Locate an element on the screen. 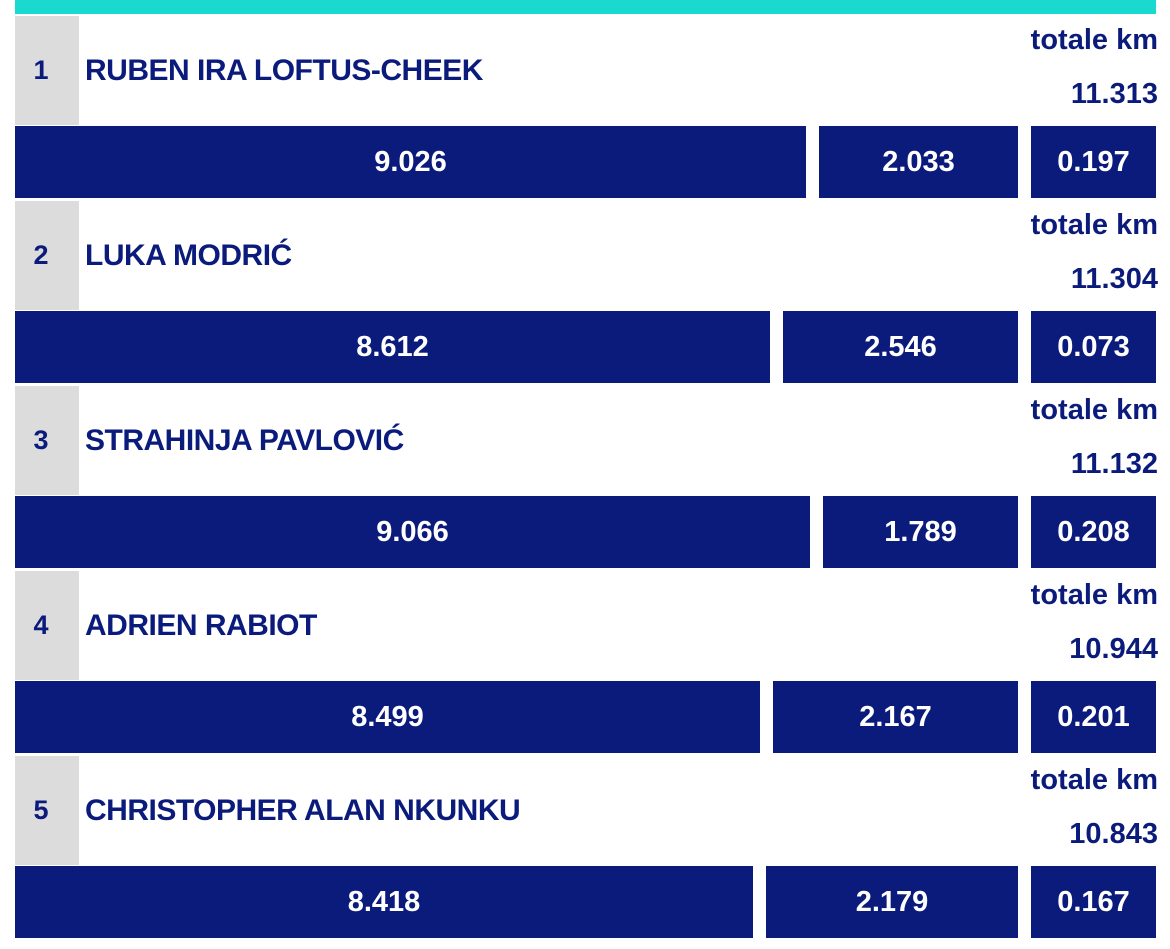 The image size is (1170, 949). top-accent-bar is located at coordinates (585, 7).